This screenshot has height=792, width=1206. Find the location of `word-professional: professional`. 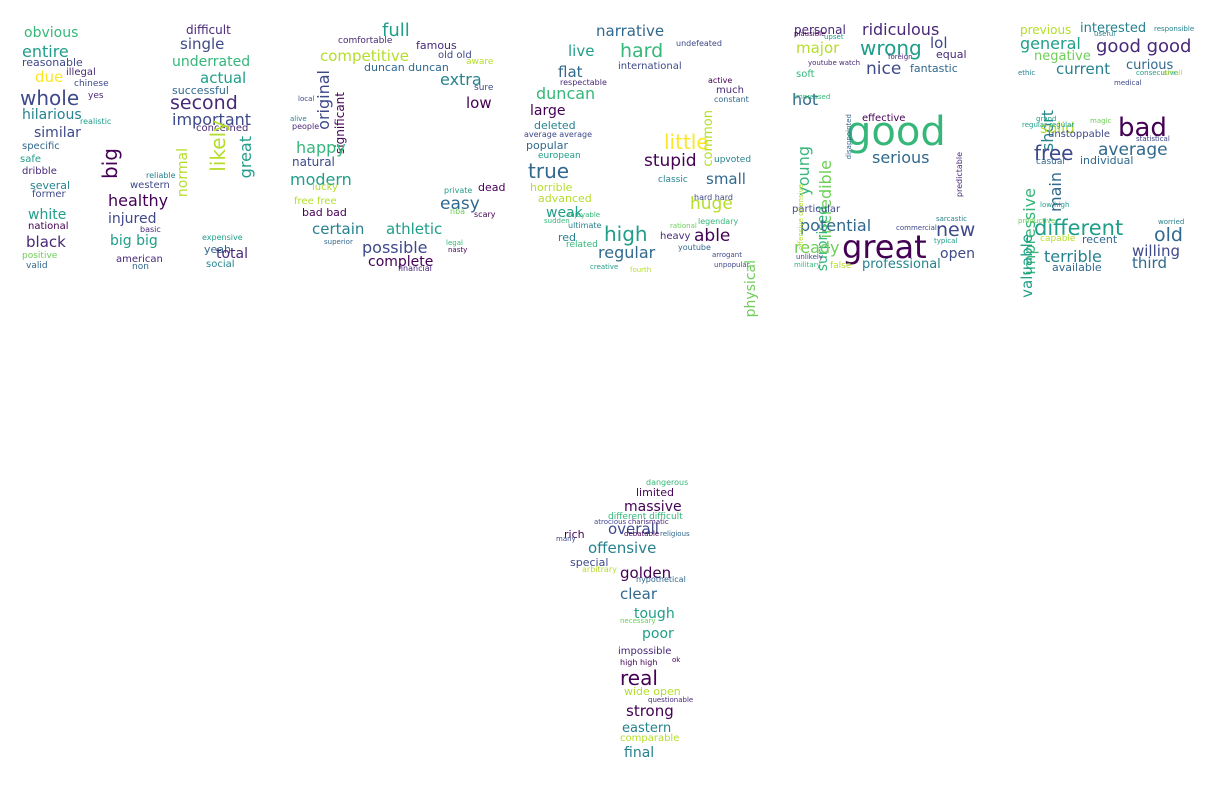

word-professional: professional is located at coordinates (901, 264).